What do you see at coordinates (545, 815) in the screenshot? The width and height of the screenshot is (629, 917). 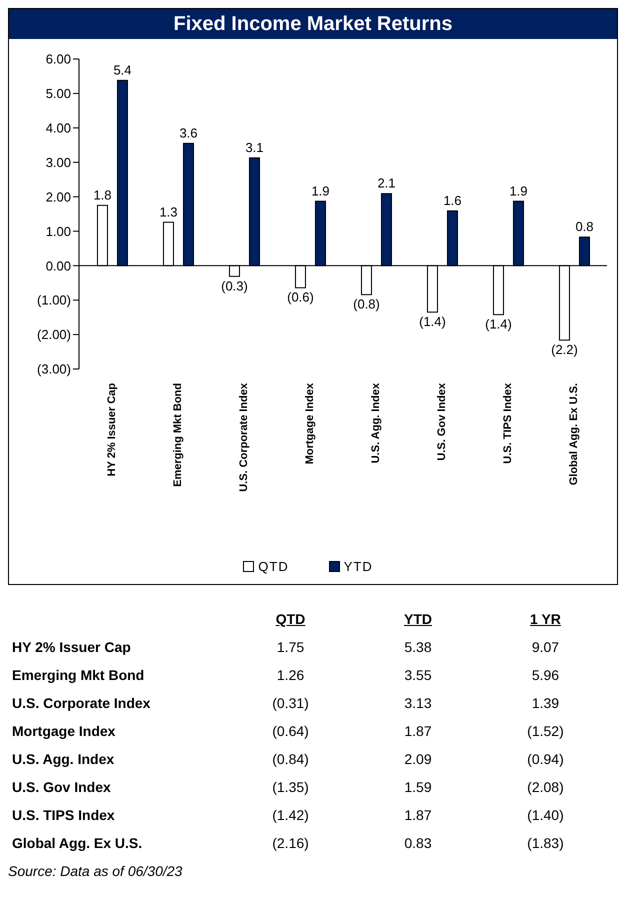 I see `data-label: (1.40)` at bounding box center [545, 815].